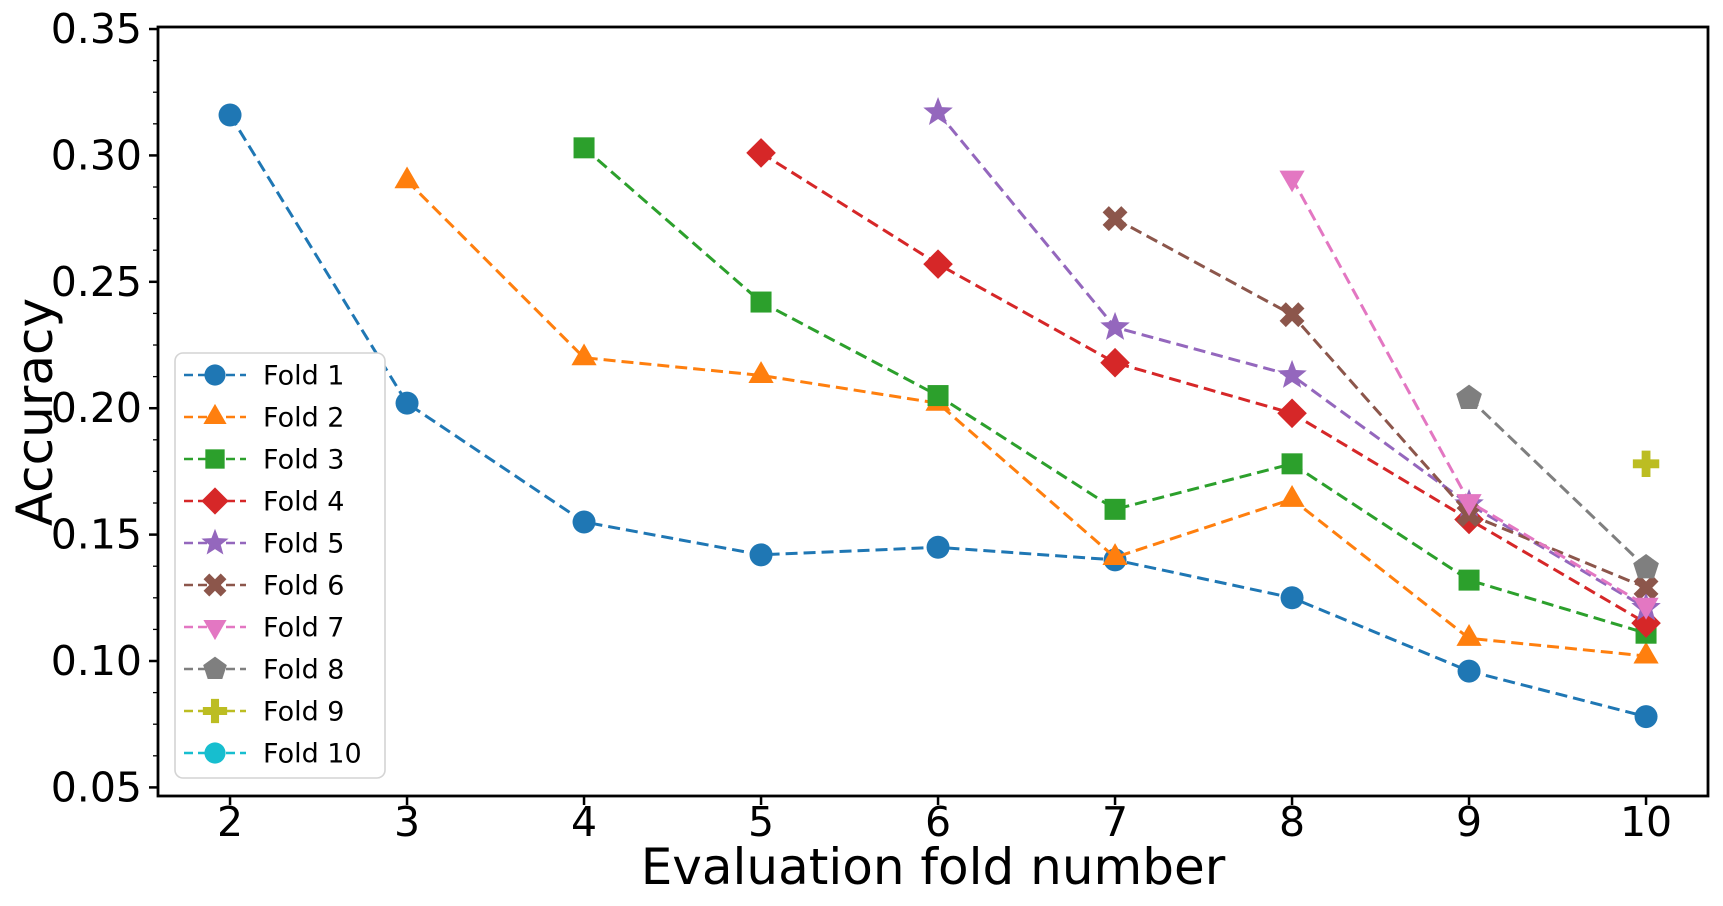 Image resolution: width=1723 pixels, height=906 pixels. Describe the element at coordinates (1469, 822) in the screenshot. I see `x-tick-label: 9` at that location.